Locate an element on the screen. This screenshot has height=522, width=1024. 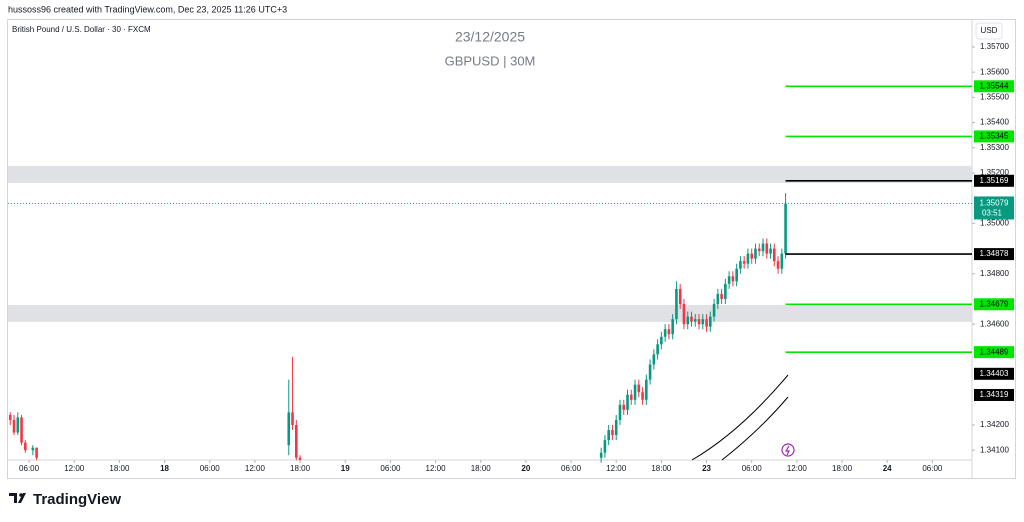
event-icon is located at coordinates (788, 450).